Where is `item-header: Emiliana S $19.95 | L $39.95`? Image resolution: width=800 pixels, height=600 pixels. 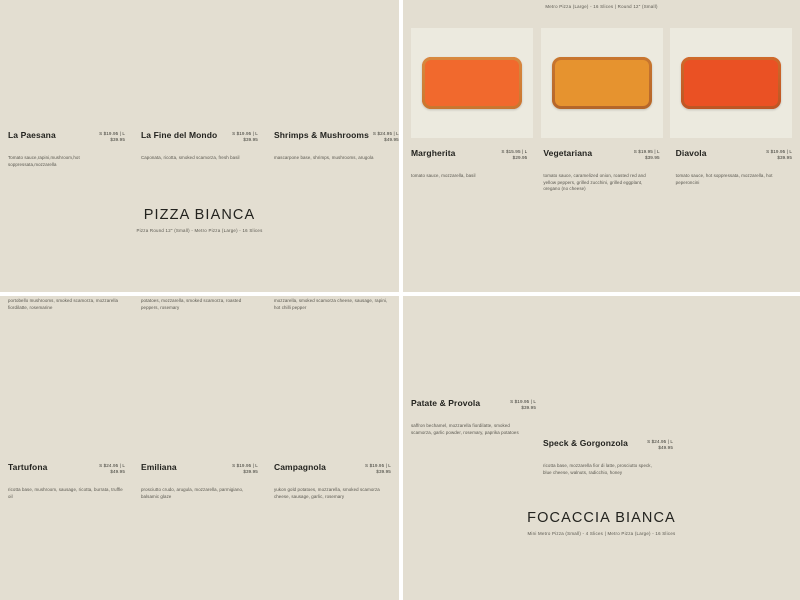
item-header: Emiliana S $19.95 | L $39.95 is located at coordinates (199, 468).